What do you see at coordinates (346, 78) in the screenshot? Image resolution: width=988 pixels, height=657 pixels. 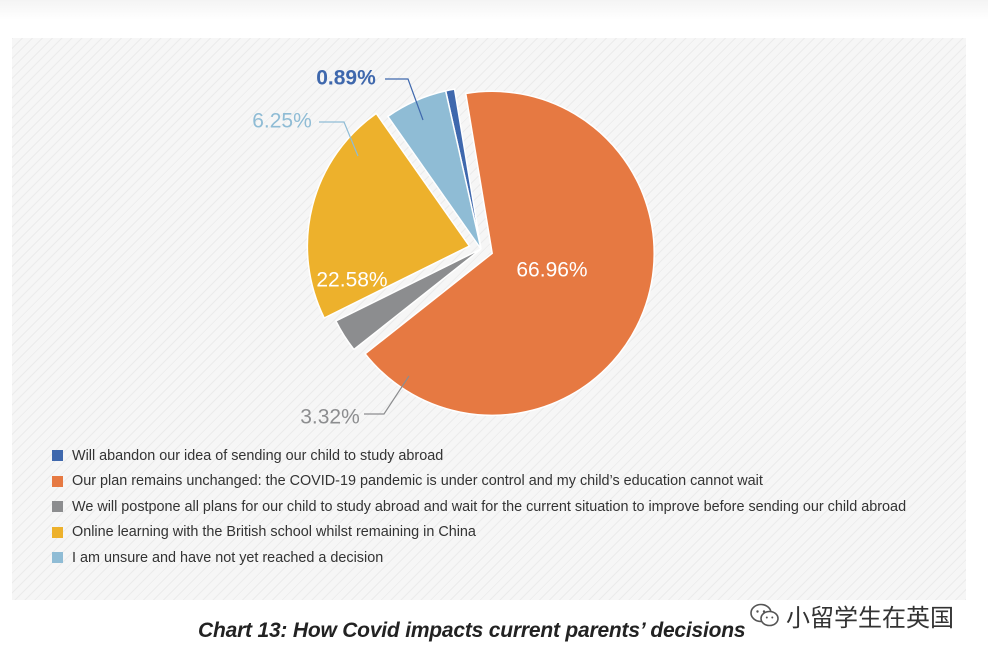 I see `slice-value-label: 0.89%` at bounding box center [346, 78].